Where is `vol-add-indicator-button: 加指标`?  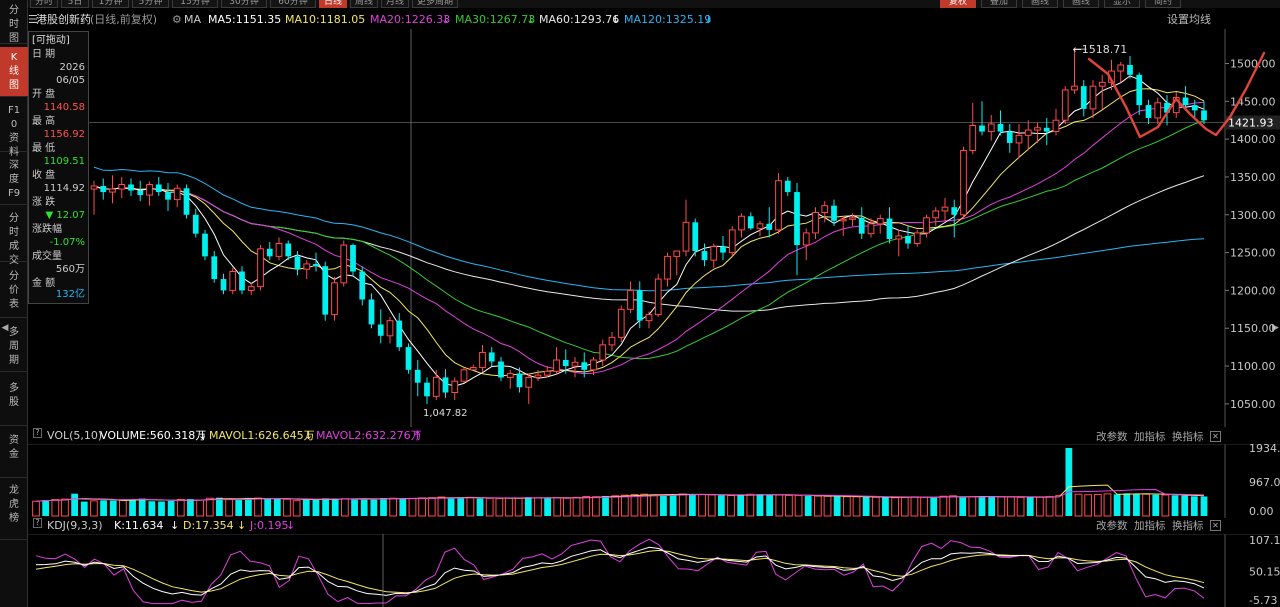 vol-add-indicator-button: 加指标 is located at coordinates (1150, 437).